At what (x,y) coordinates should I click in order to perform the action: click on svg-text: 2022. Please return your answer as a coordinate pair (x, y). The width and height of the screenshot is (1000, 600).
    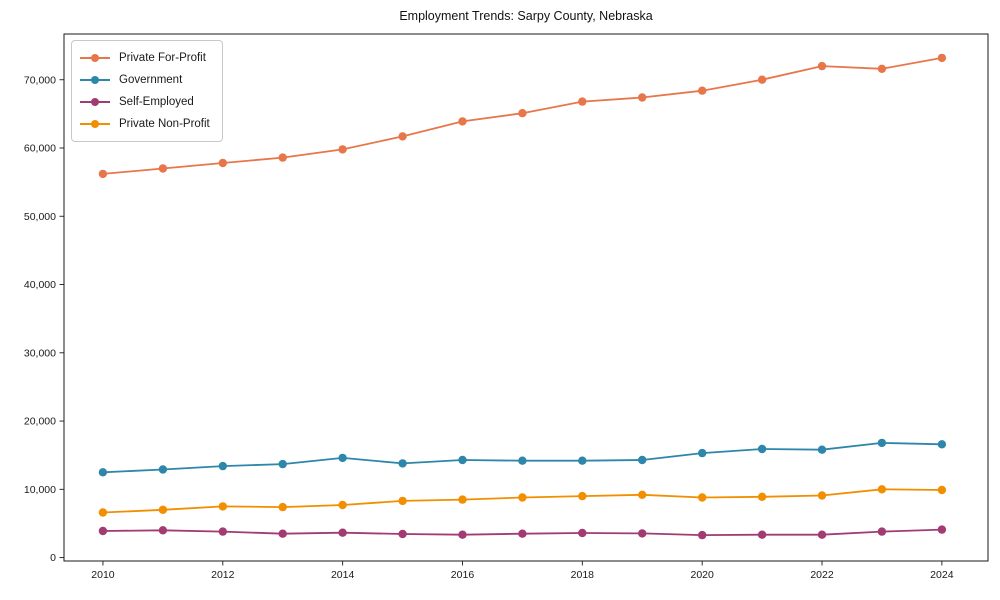
    Looking at the image, I should click on (822, 575).